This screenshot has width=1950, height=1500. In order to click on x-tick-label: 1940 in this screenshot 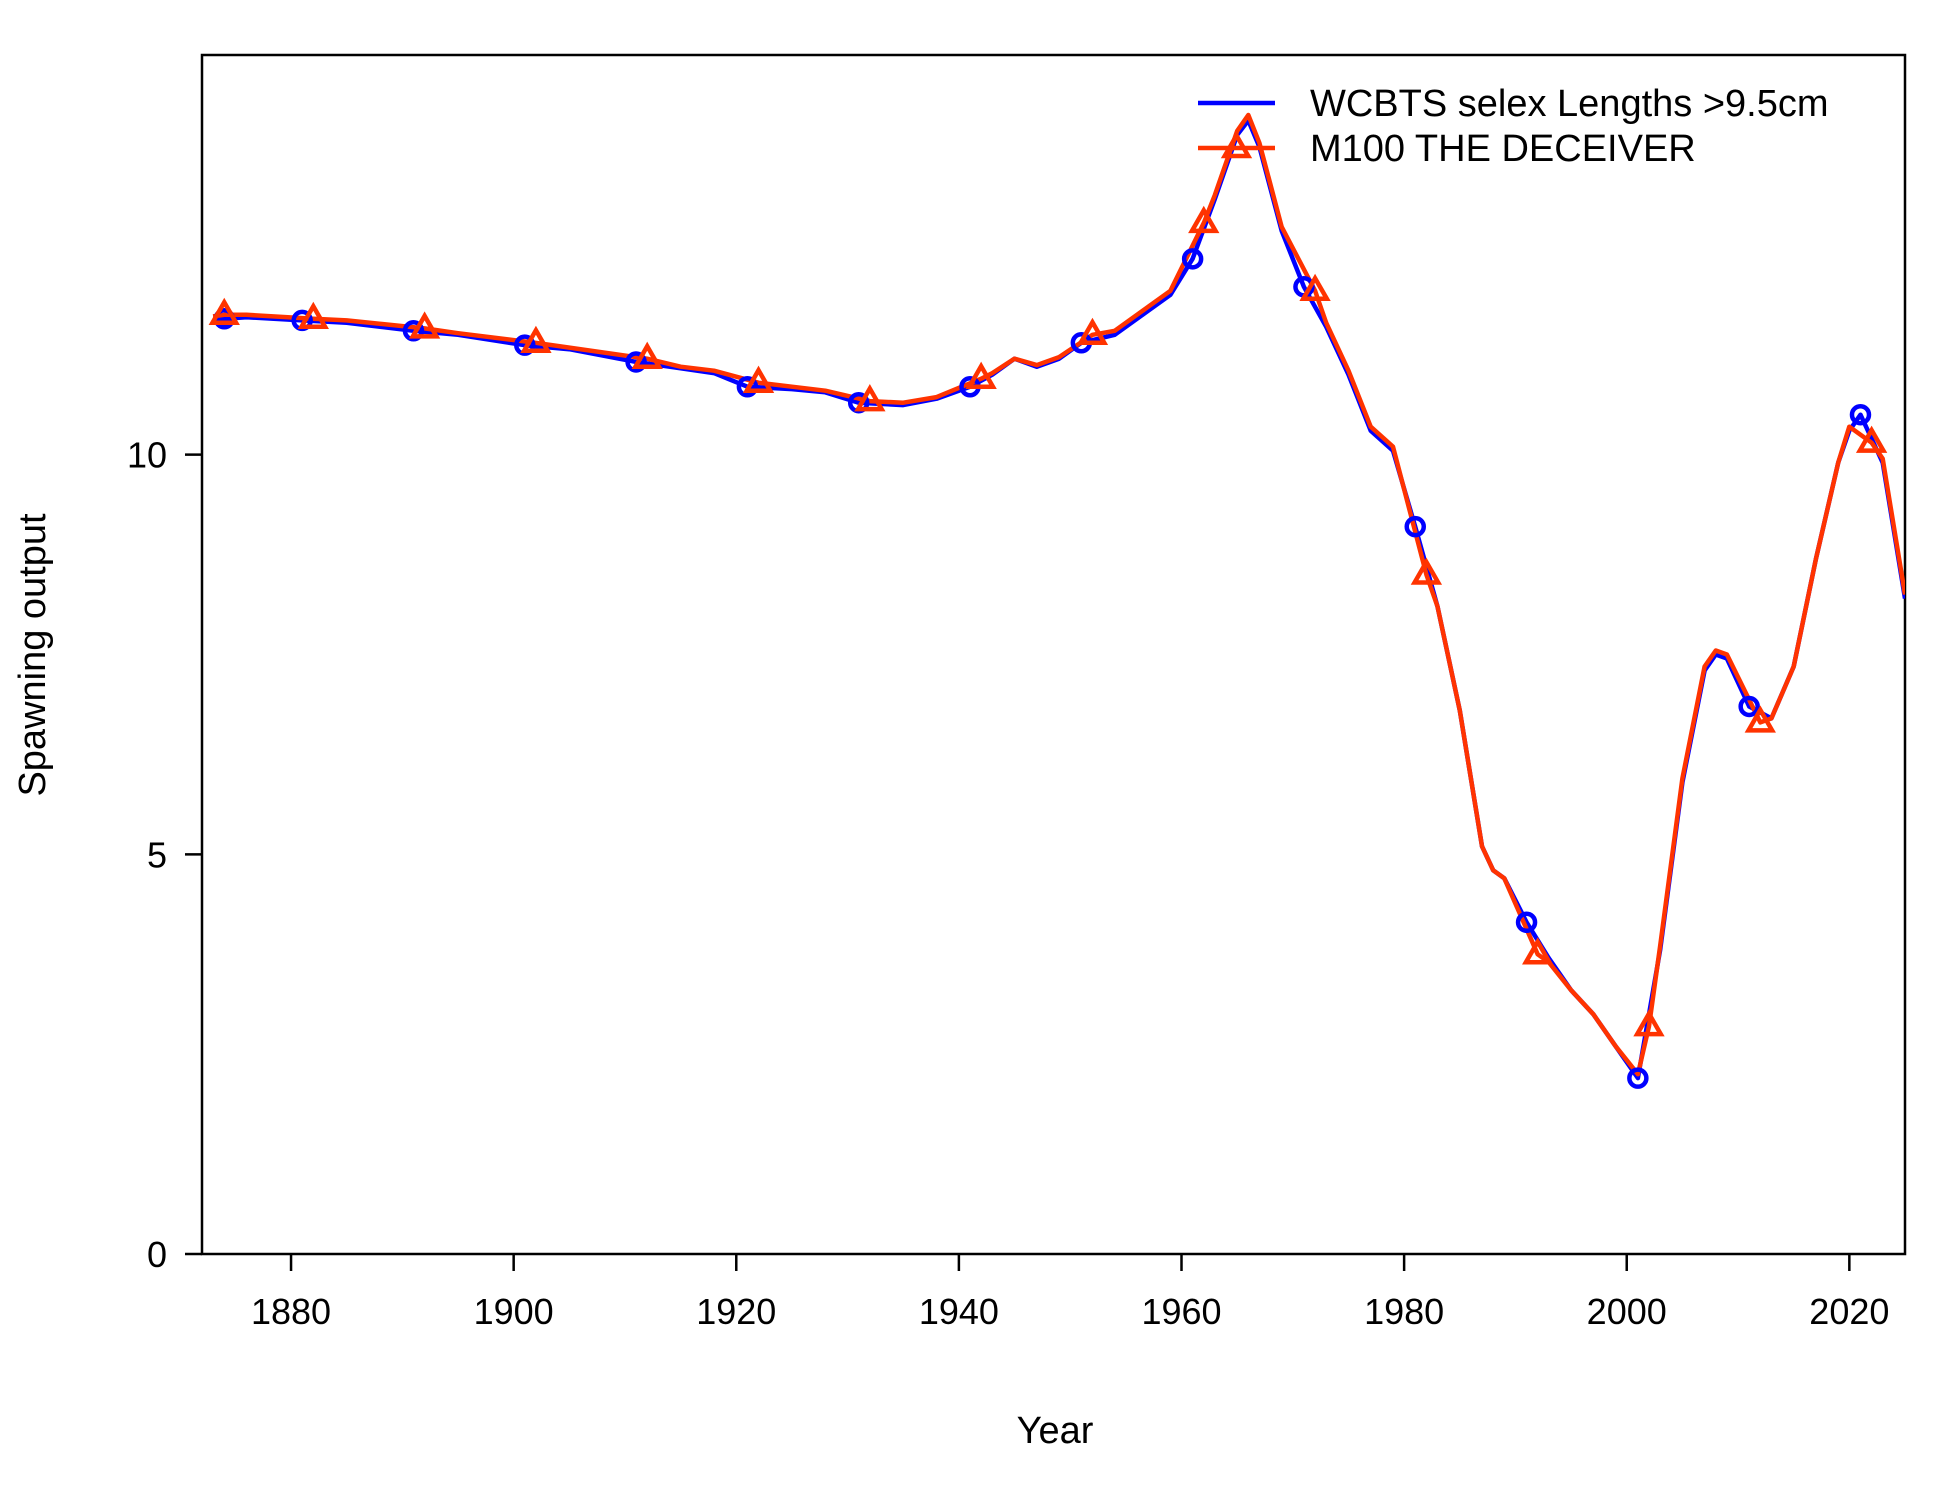, I will do `click(959, 1311)`.